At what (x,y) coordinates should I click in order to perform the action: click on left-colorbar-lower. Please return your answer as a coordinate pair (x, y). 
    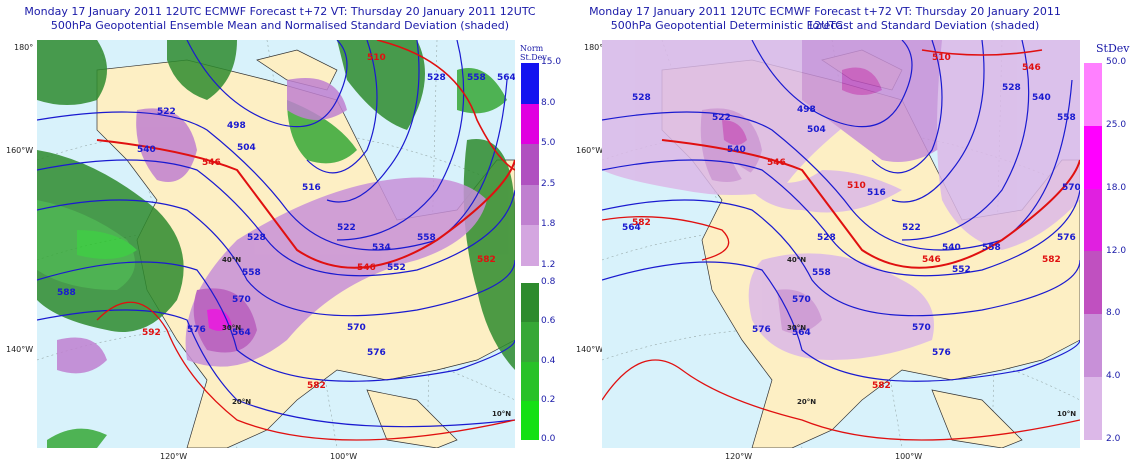
    Looking at the image, I should click on (530, 361).